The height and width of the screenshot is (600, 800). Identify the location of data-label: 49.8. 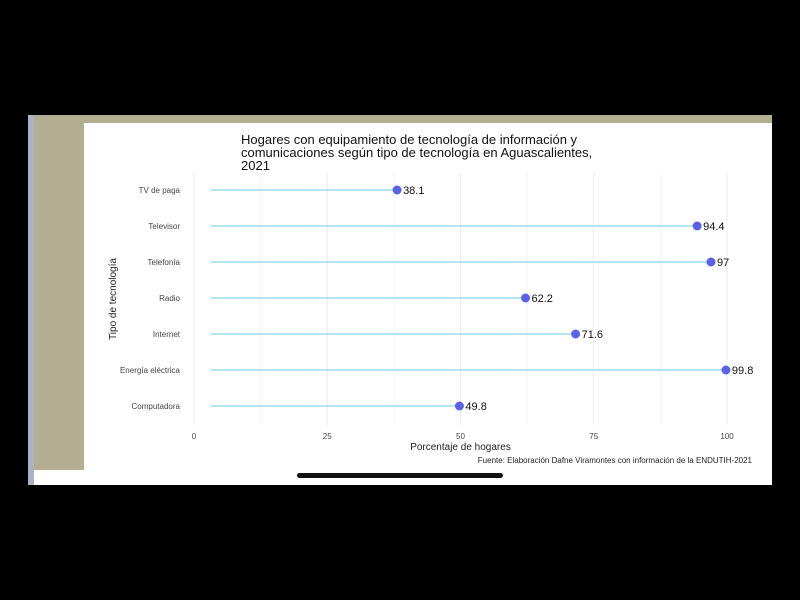
(475, 407).